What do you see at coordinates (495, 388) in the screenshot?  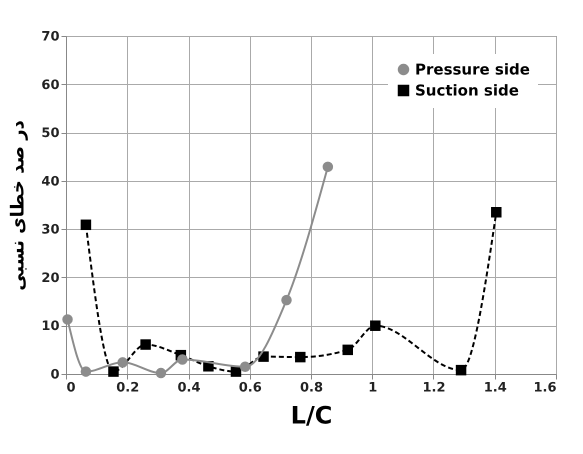 I see `x-tick-label: 1.4` at bounding box center [495, 388].